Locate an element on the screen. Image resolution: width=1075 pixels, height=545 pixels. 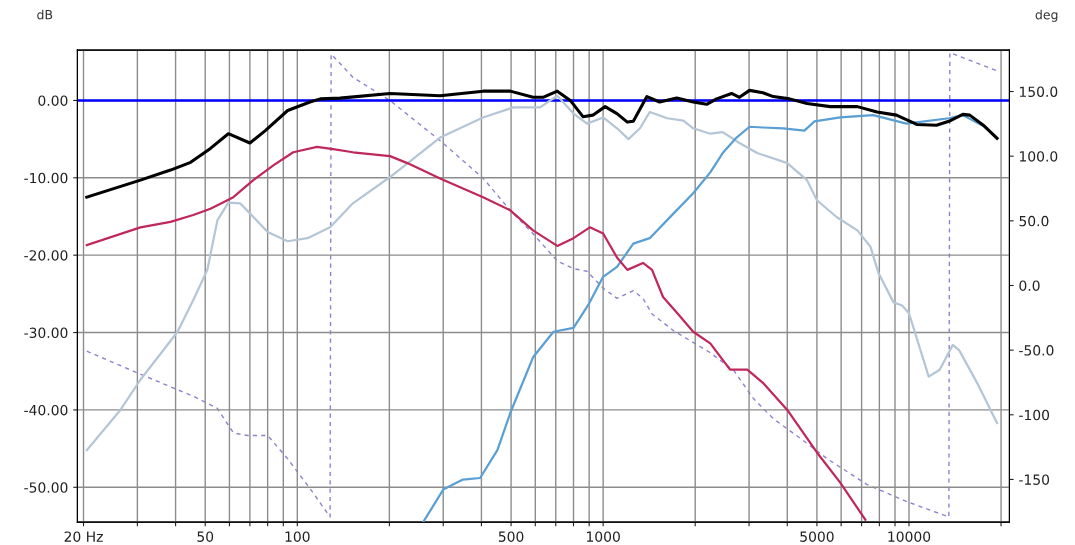
y2-tick-label: 50.0 is located at coordinates (1034, 221).